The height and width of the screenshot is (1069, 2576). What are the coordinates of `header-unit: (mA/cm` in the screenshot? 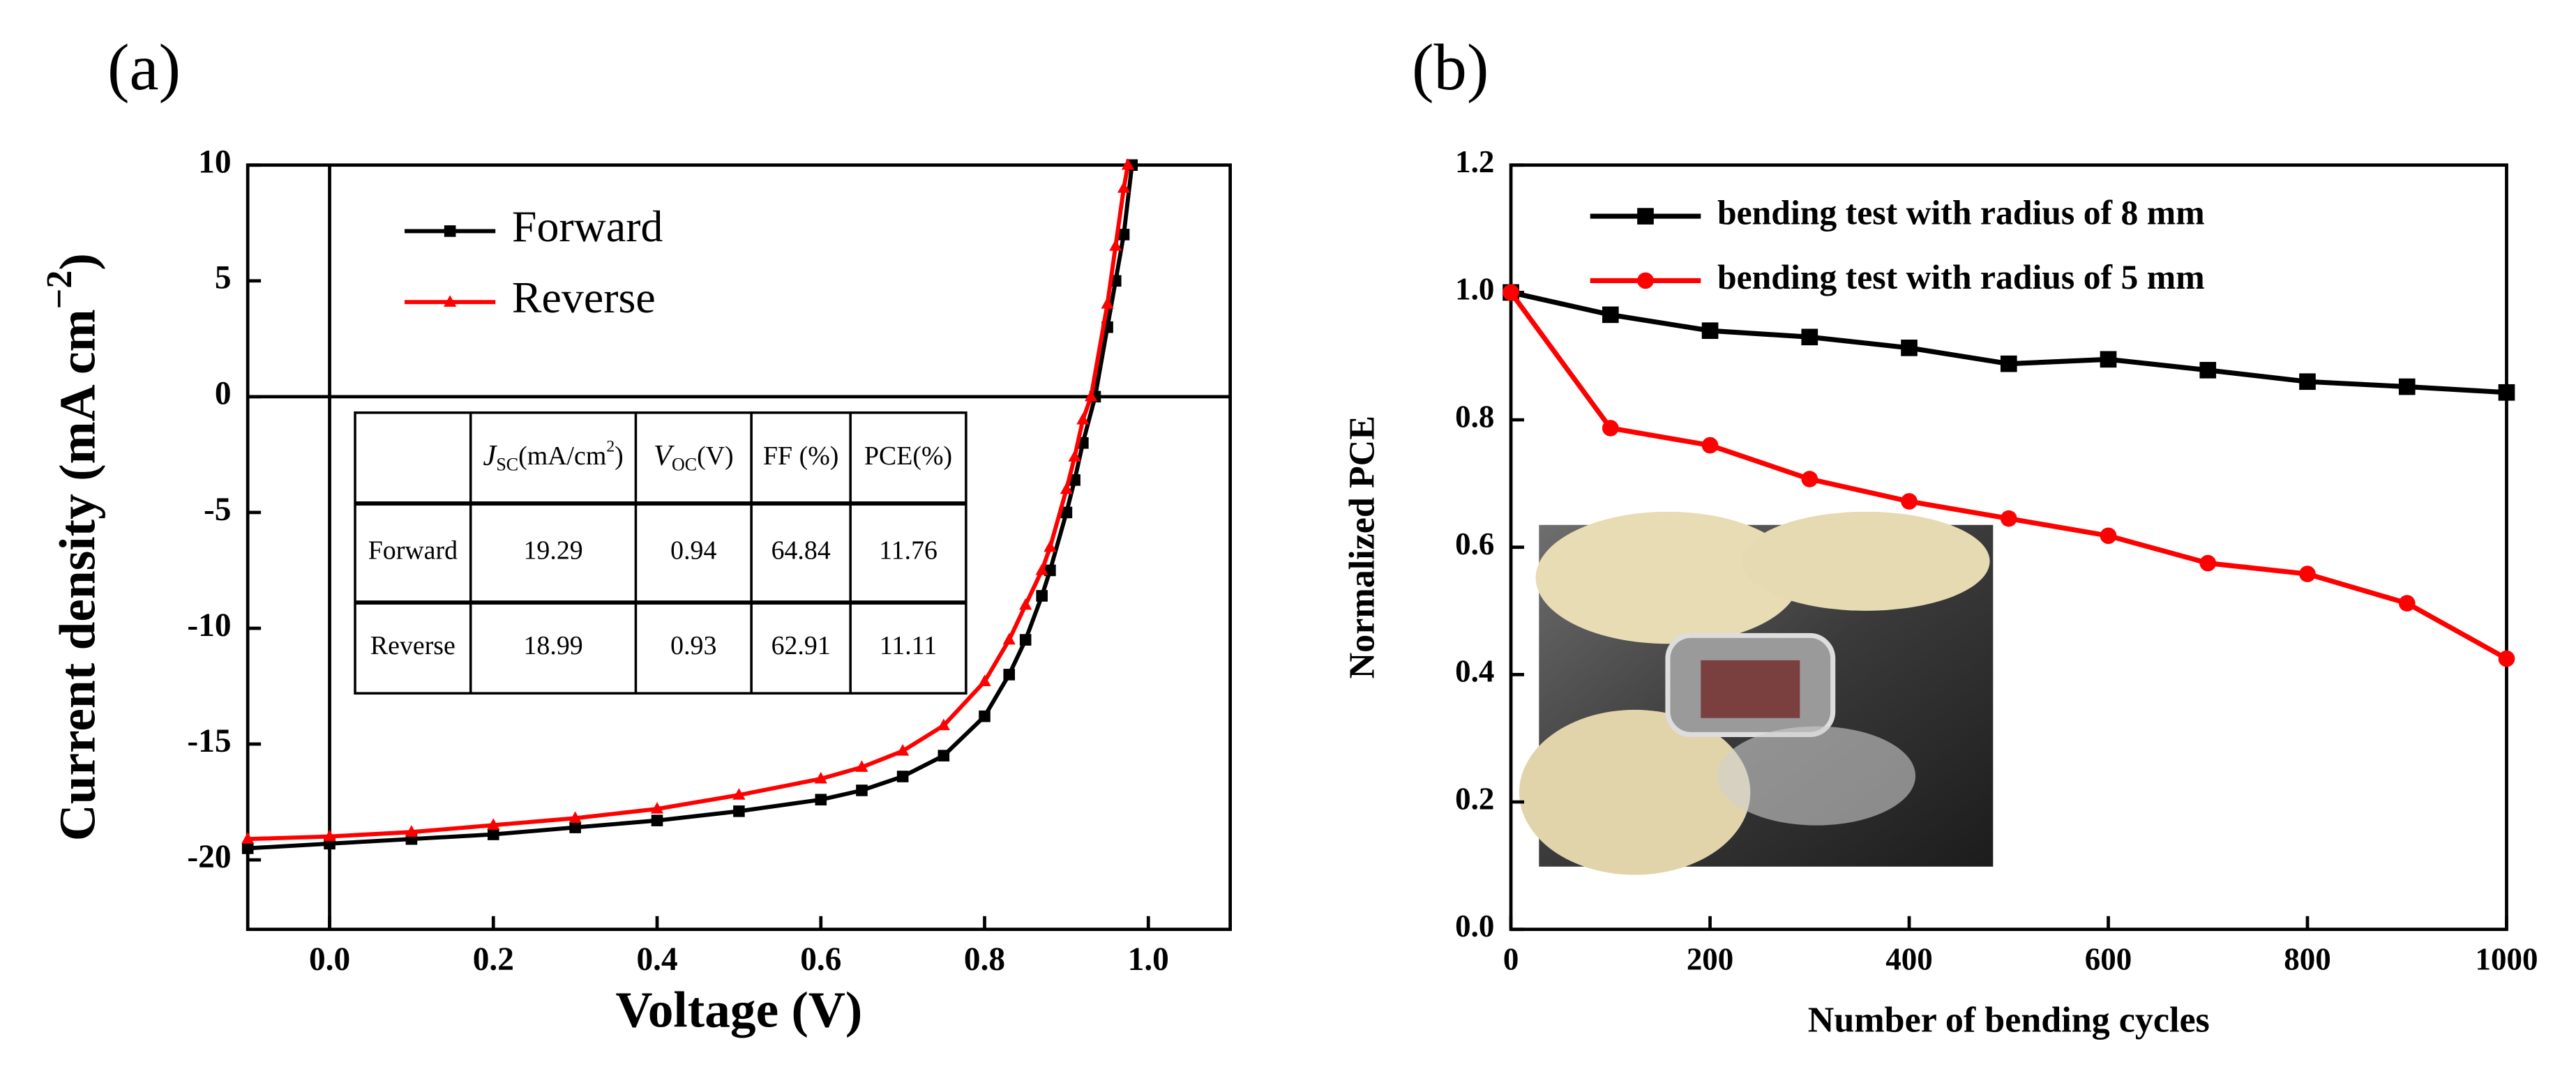 It's located at (562, 456).